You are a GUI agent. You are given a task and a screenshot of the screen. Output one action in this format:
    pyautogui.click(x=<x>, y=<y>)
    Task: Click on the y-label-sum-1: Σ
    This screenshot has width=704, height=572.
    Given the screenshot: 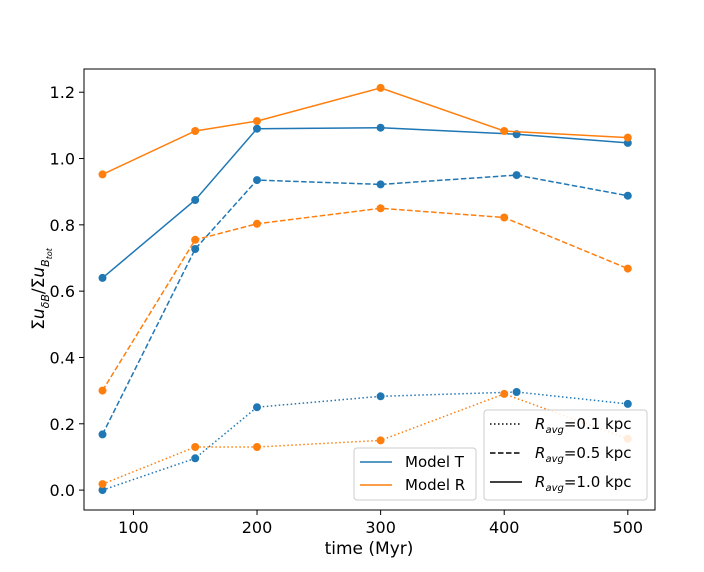 What is the action you would take?
    pyautogui.click(x=39, y=324)
    